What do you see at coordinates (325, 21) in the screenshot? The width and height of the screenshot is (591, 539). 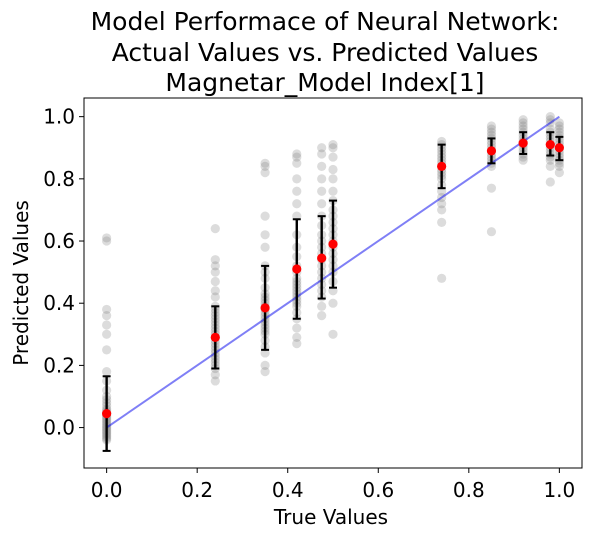 I see `chart-title-line-1: Model Performace of Neural Network:` at bounding box center [325, 21].